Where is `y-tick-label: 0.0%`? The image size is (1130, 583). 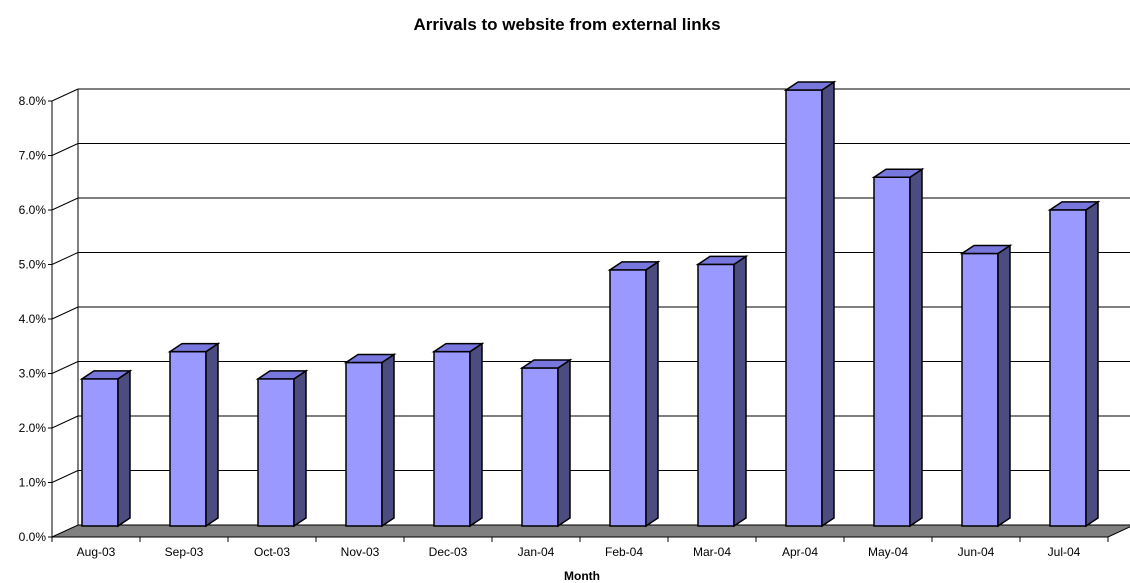 y-tick-label: 0.0% is located at coordinates (33, 537).